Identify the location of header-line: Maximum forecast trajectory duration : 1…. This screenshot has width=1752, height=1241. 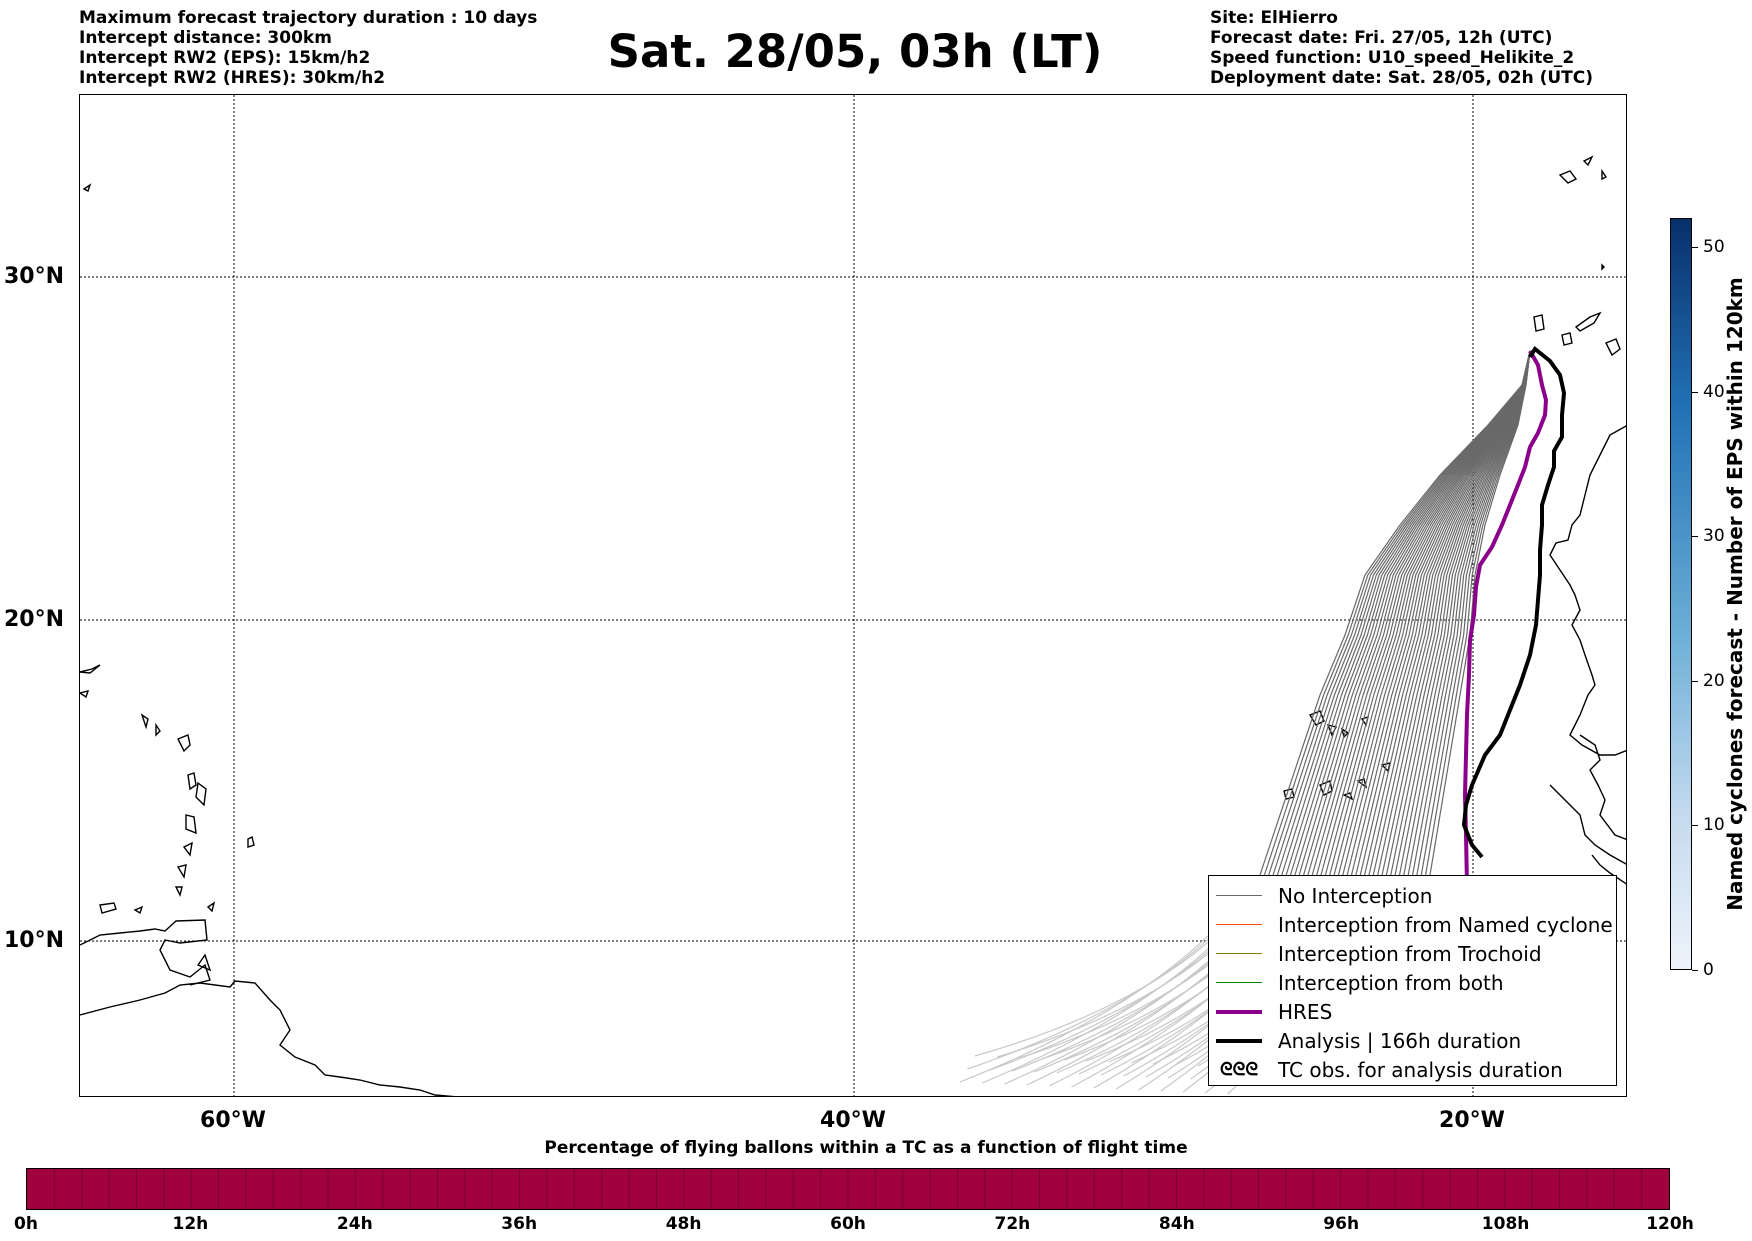
(308, 18).